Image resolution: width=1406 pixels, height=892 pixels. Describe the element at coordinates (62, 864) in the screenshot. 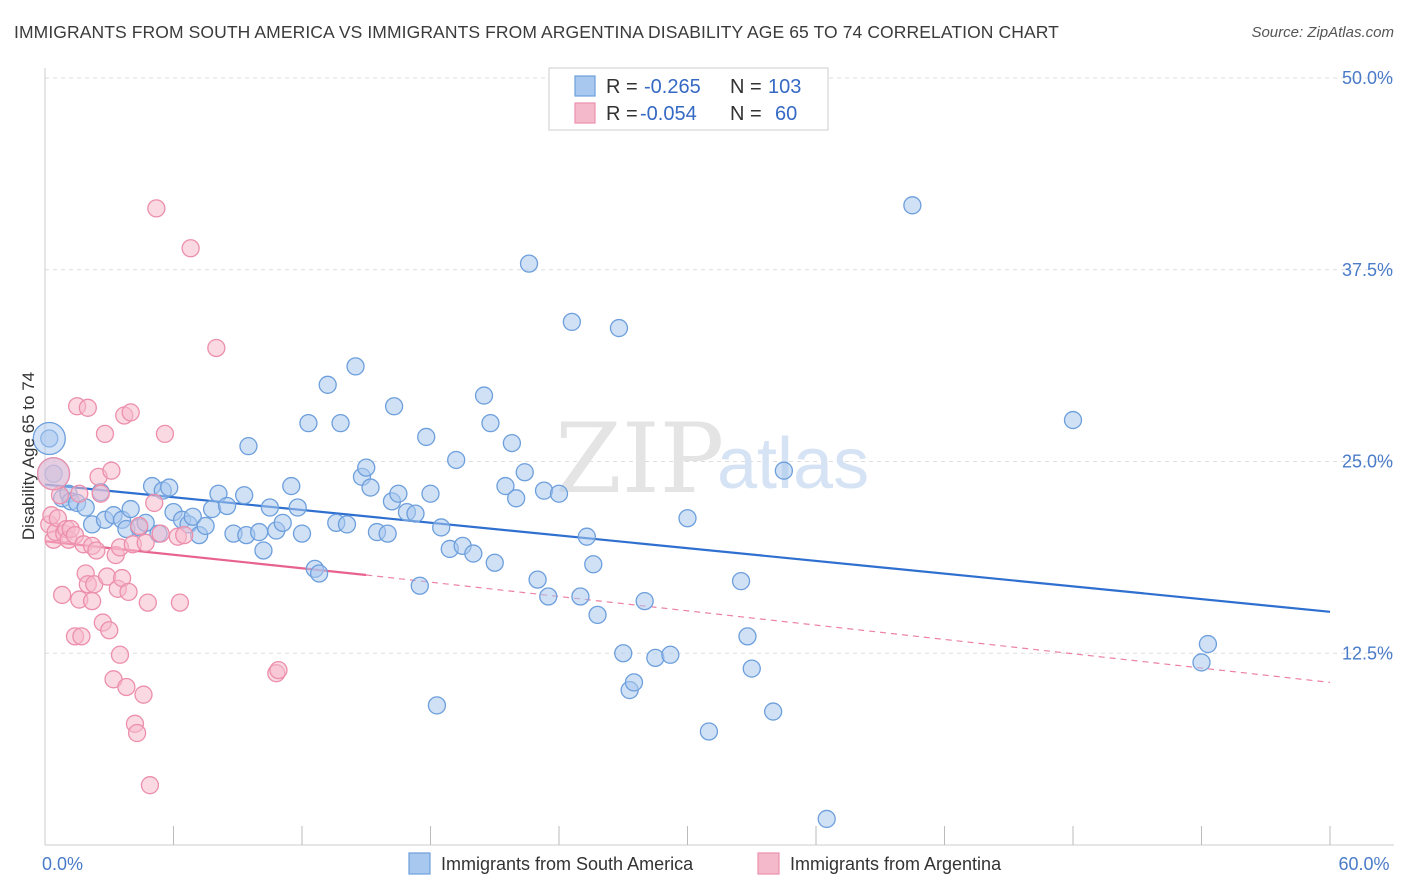

I see `x-tick-label: 0.0%` at that location.